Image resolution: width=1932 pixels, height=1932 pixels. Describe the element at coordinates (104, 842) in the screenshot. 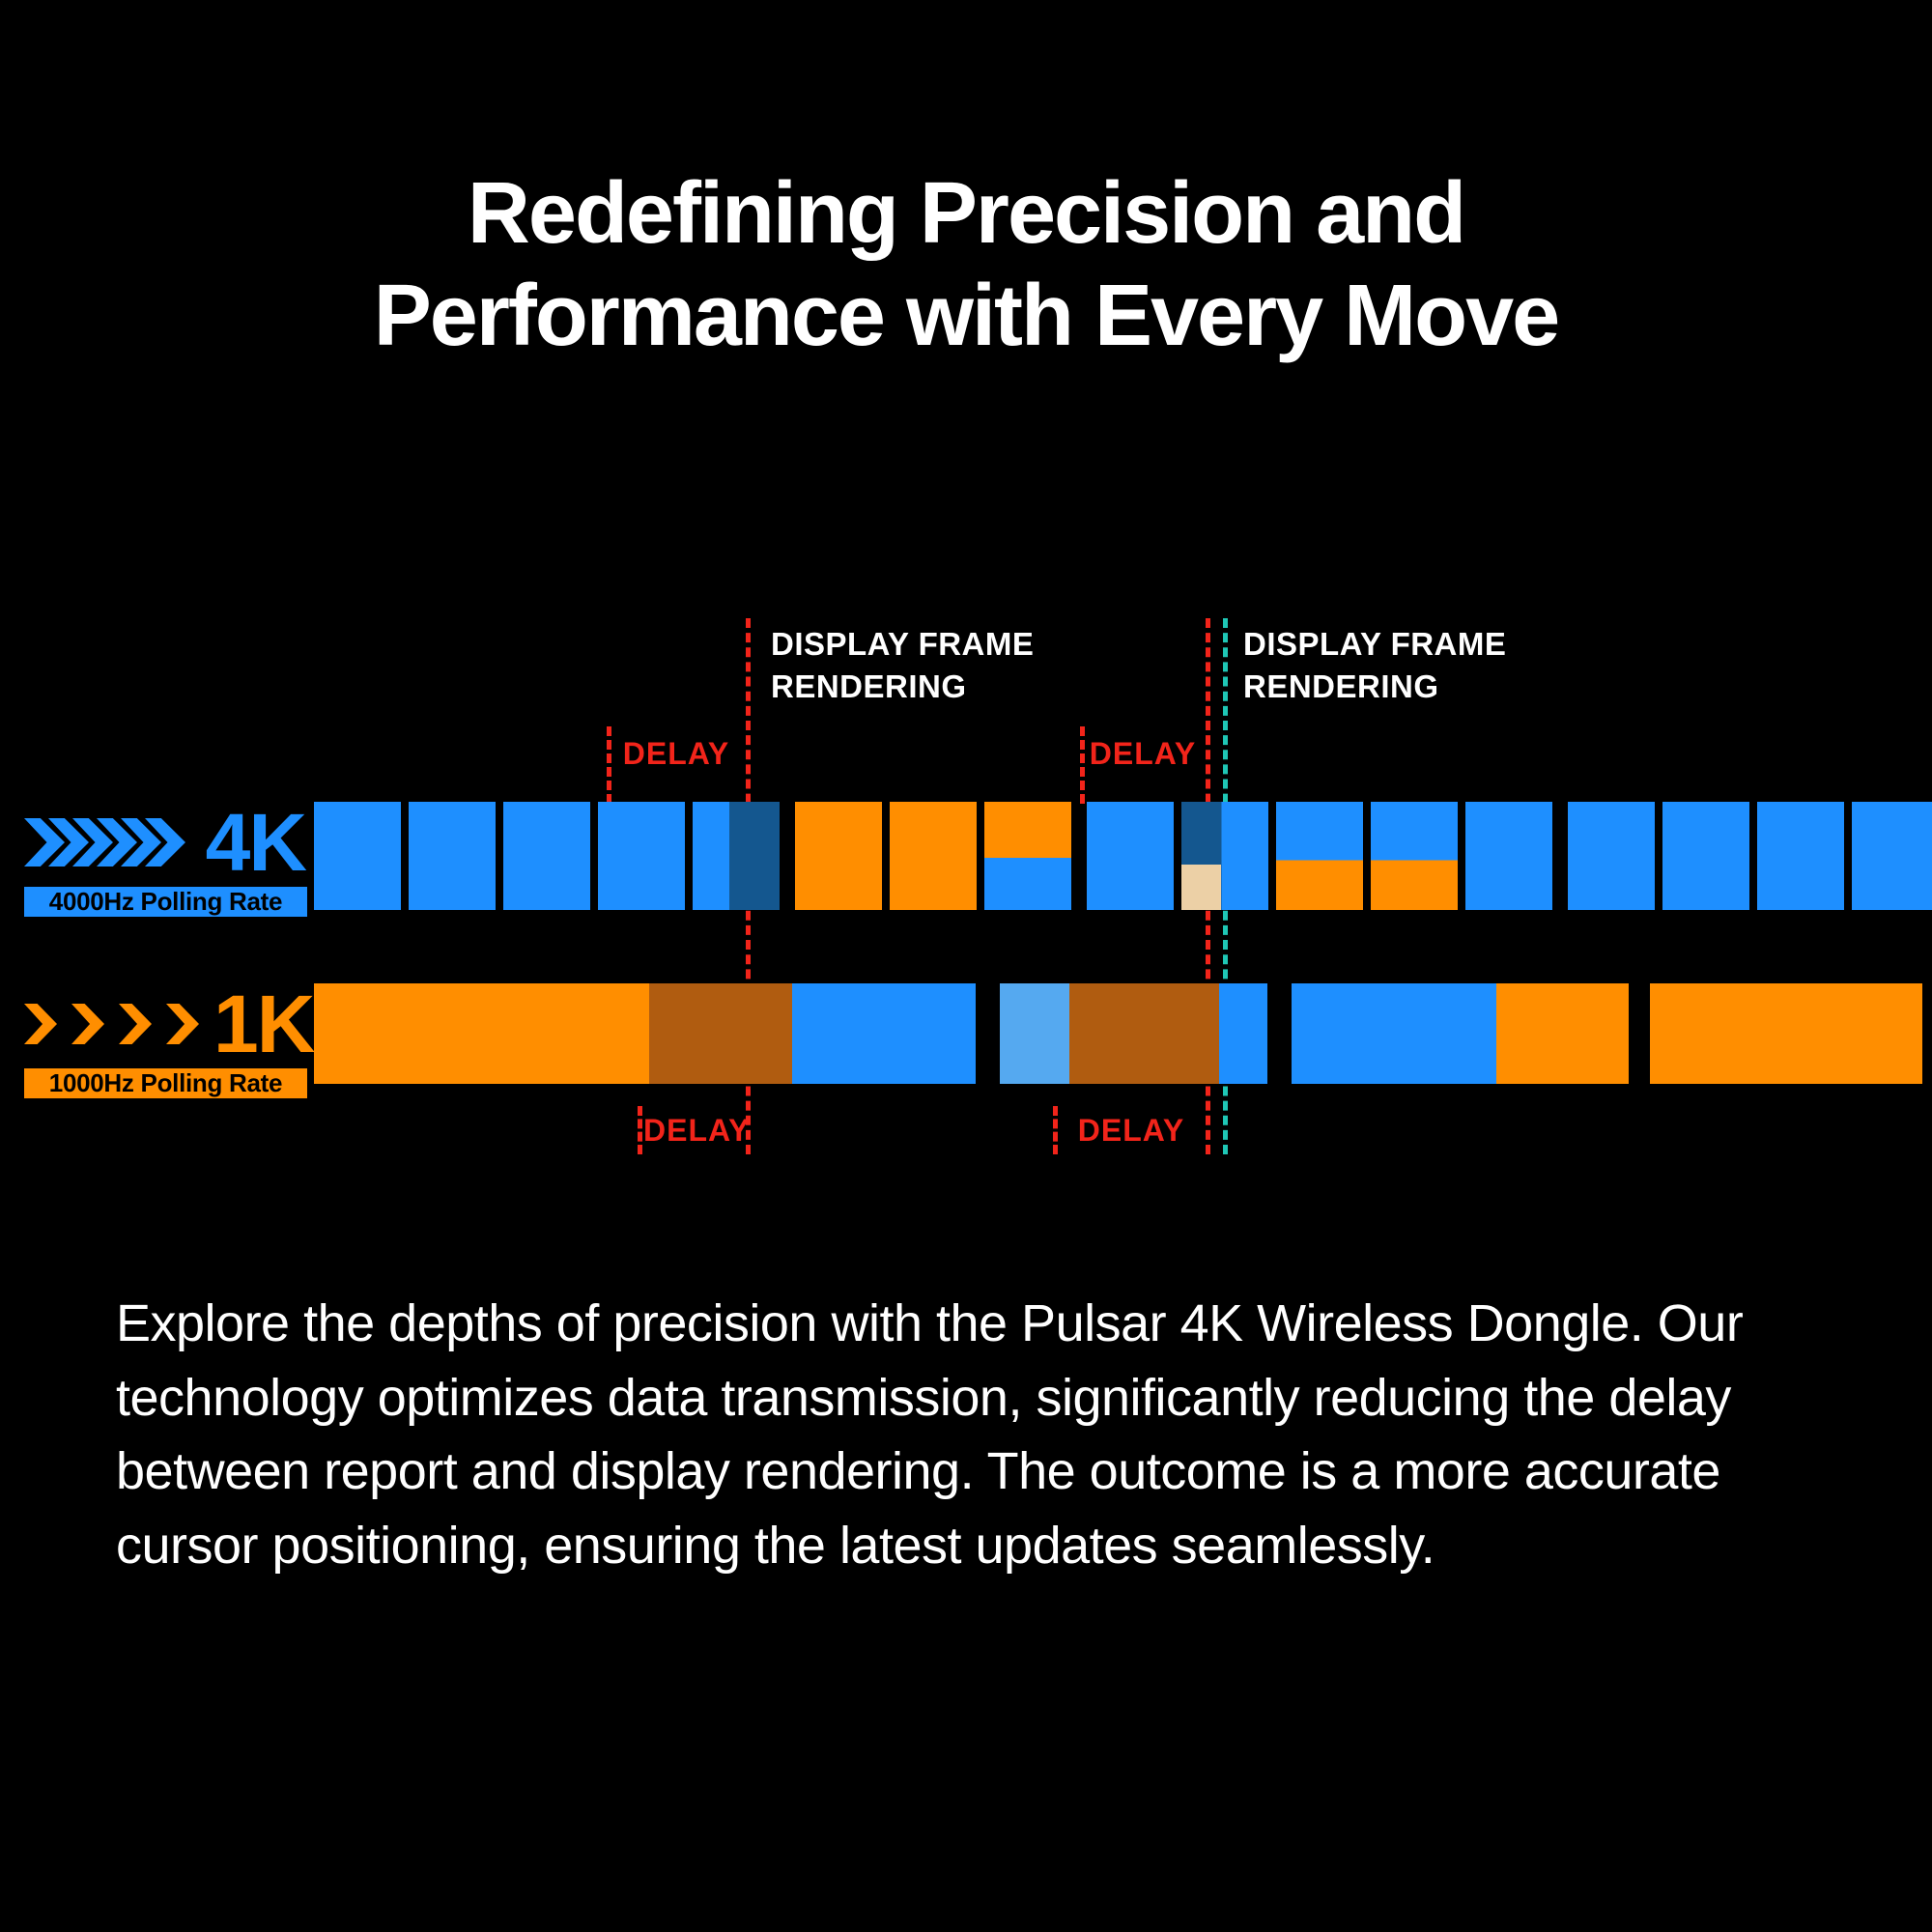

I see `chevrons-4k` at that location.